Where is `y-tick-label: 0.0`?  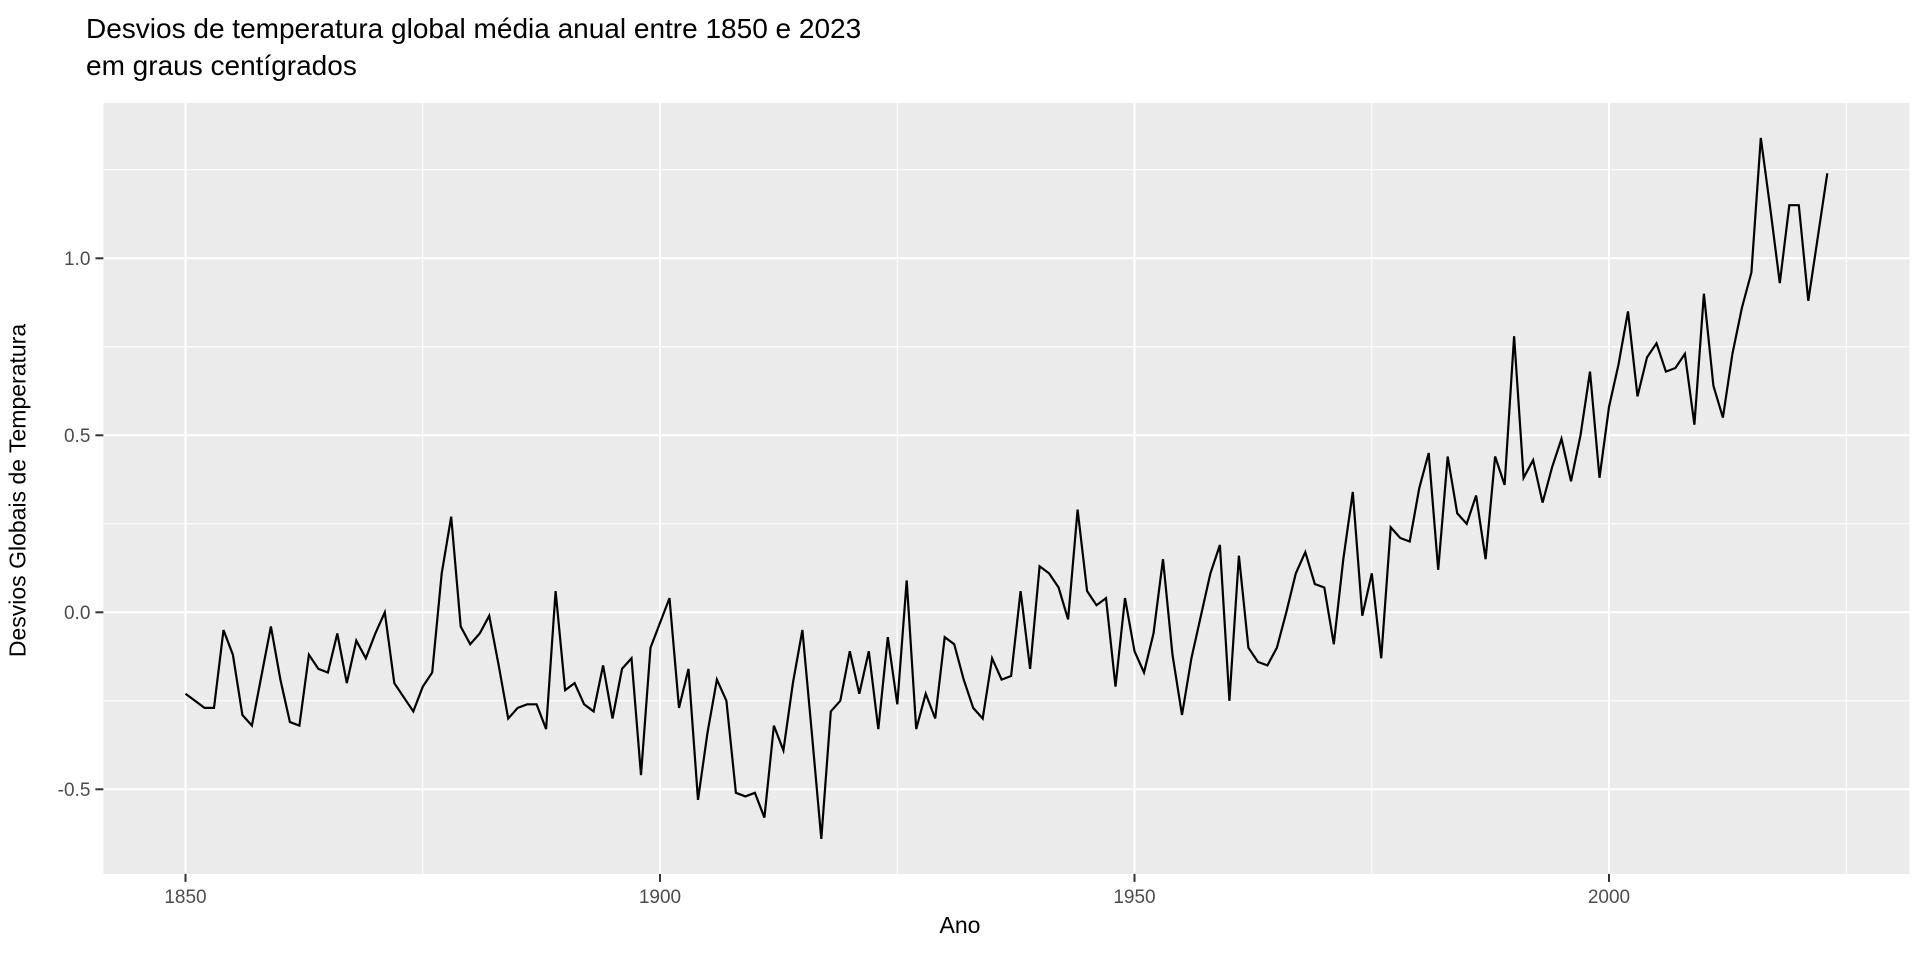 y-tick-label: 0.0 is located at coordinates (77, 613).